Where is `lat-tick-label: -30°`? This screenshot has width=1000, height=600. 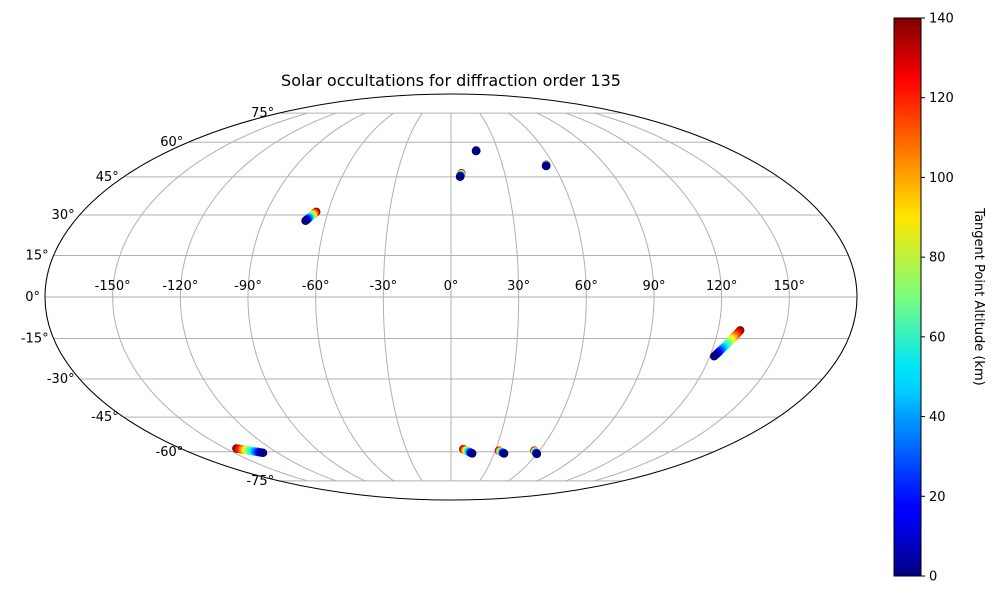 lat-tick-label: -30° is located at coordinates (61, 379).